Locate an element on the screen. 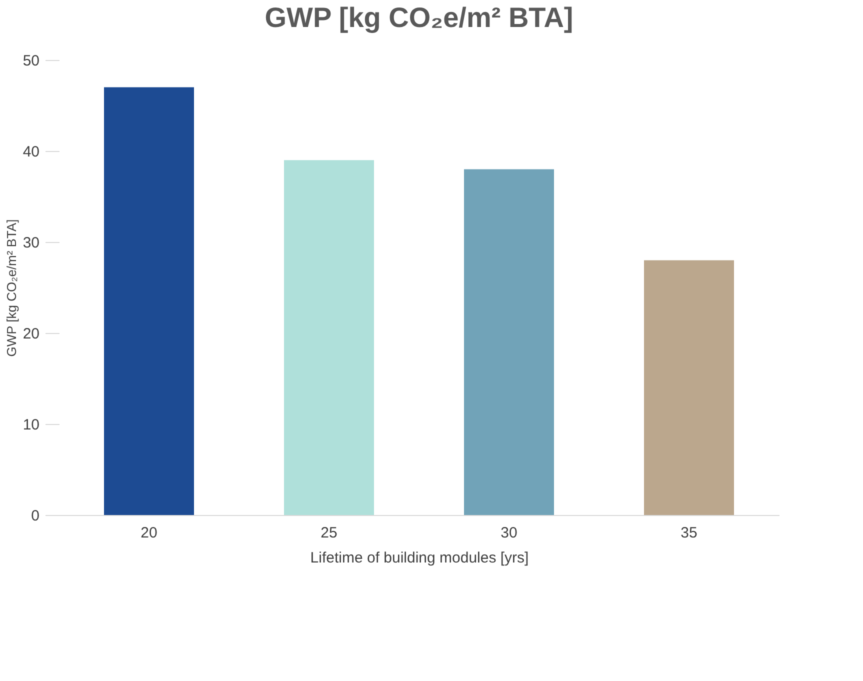 This screenshot has height=681, width=863. y-tick-label: 10 is located at coordinates (31, 425).